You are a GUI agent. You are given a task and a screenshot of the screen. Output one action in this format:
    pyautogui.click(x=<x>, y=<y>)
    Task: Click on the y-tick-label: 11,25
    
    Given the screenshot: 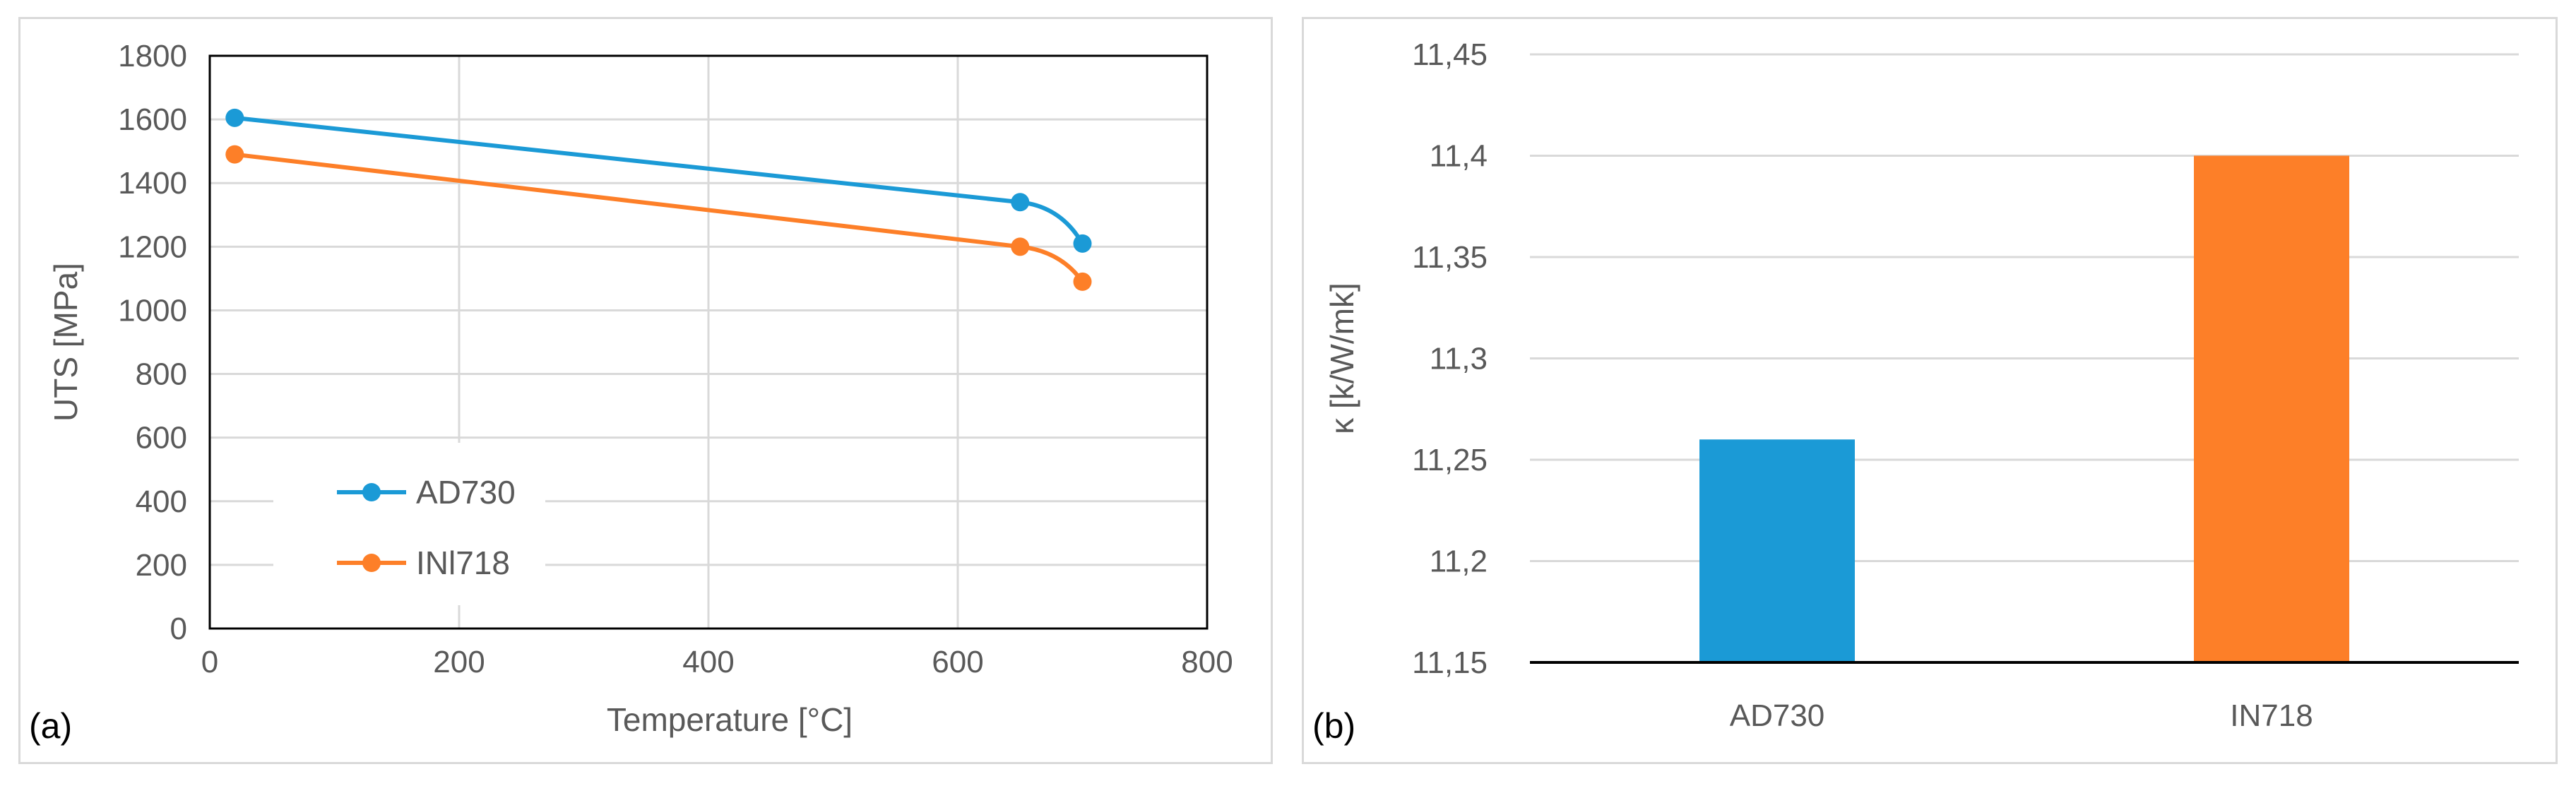 What is the action you would take?
    pyautogui.click(x=1450, y=460)
    